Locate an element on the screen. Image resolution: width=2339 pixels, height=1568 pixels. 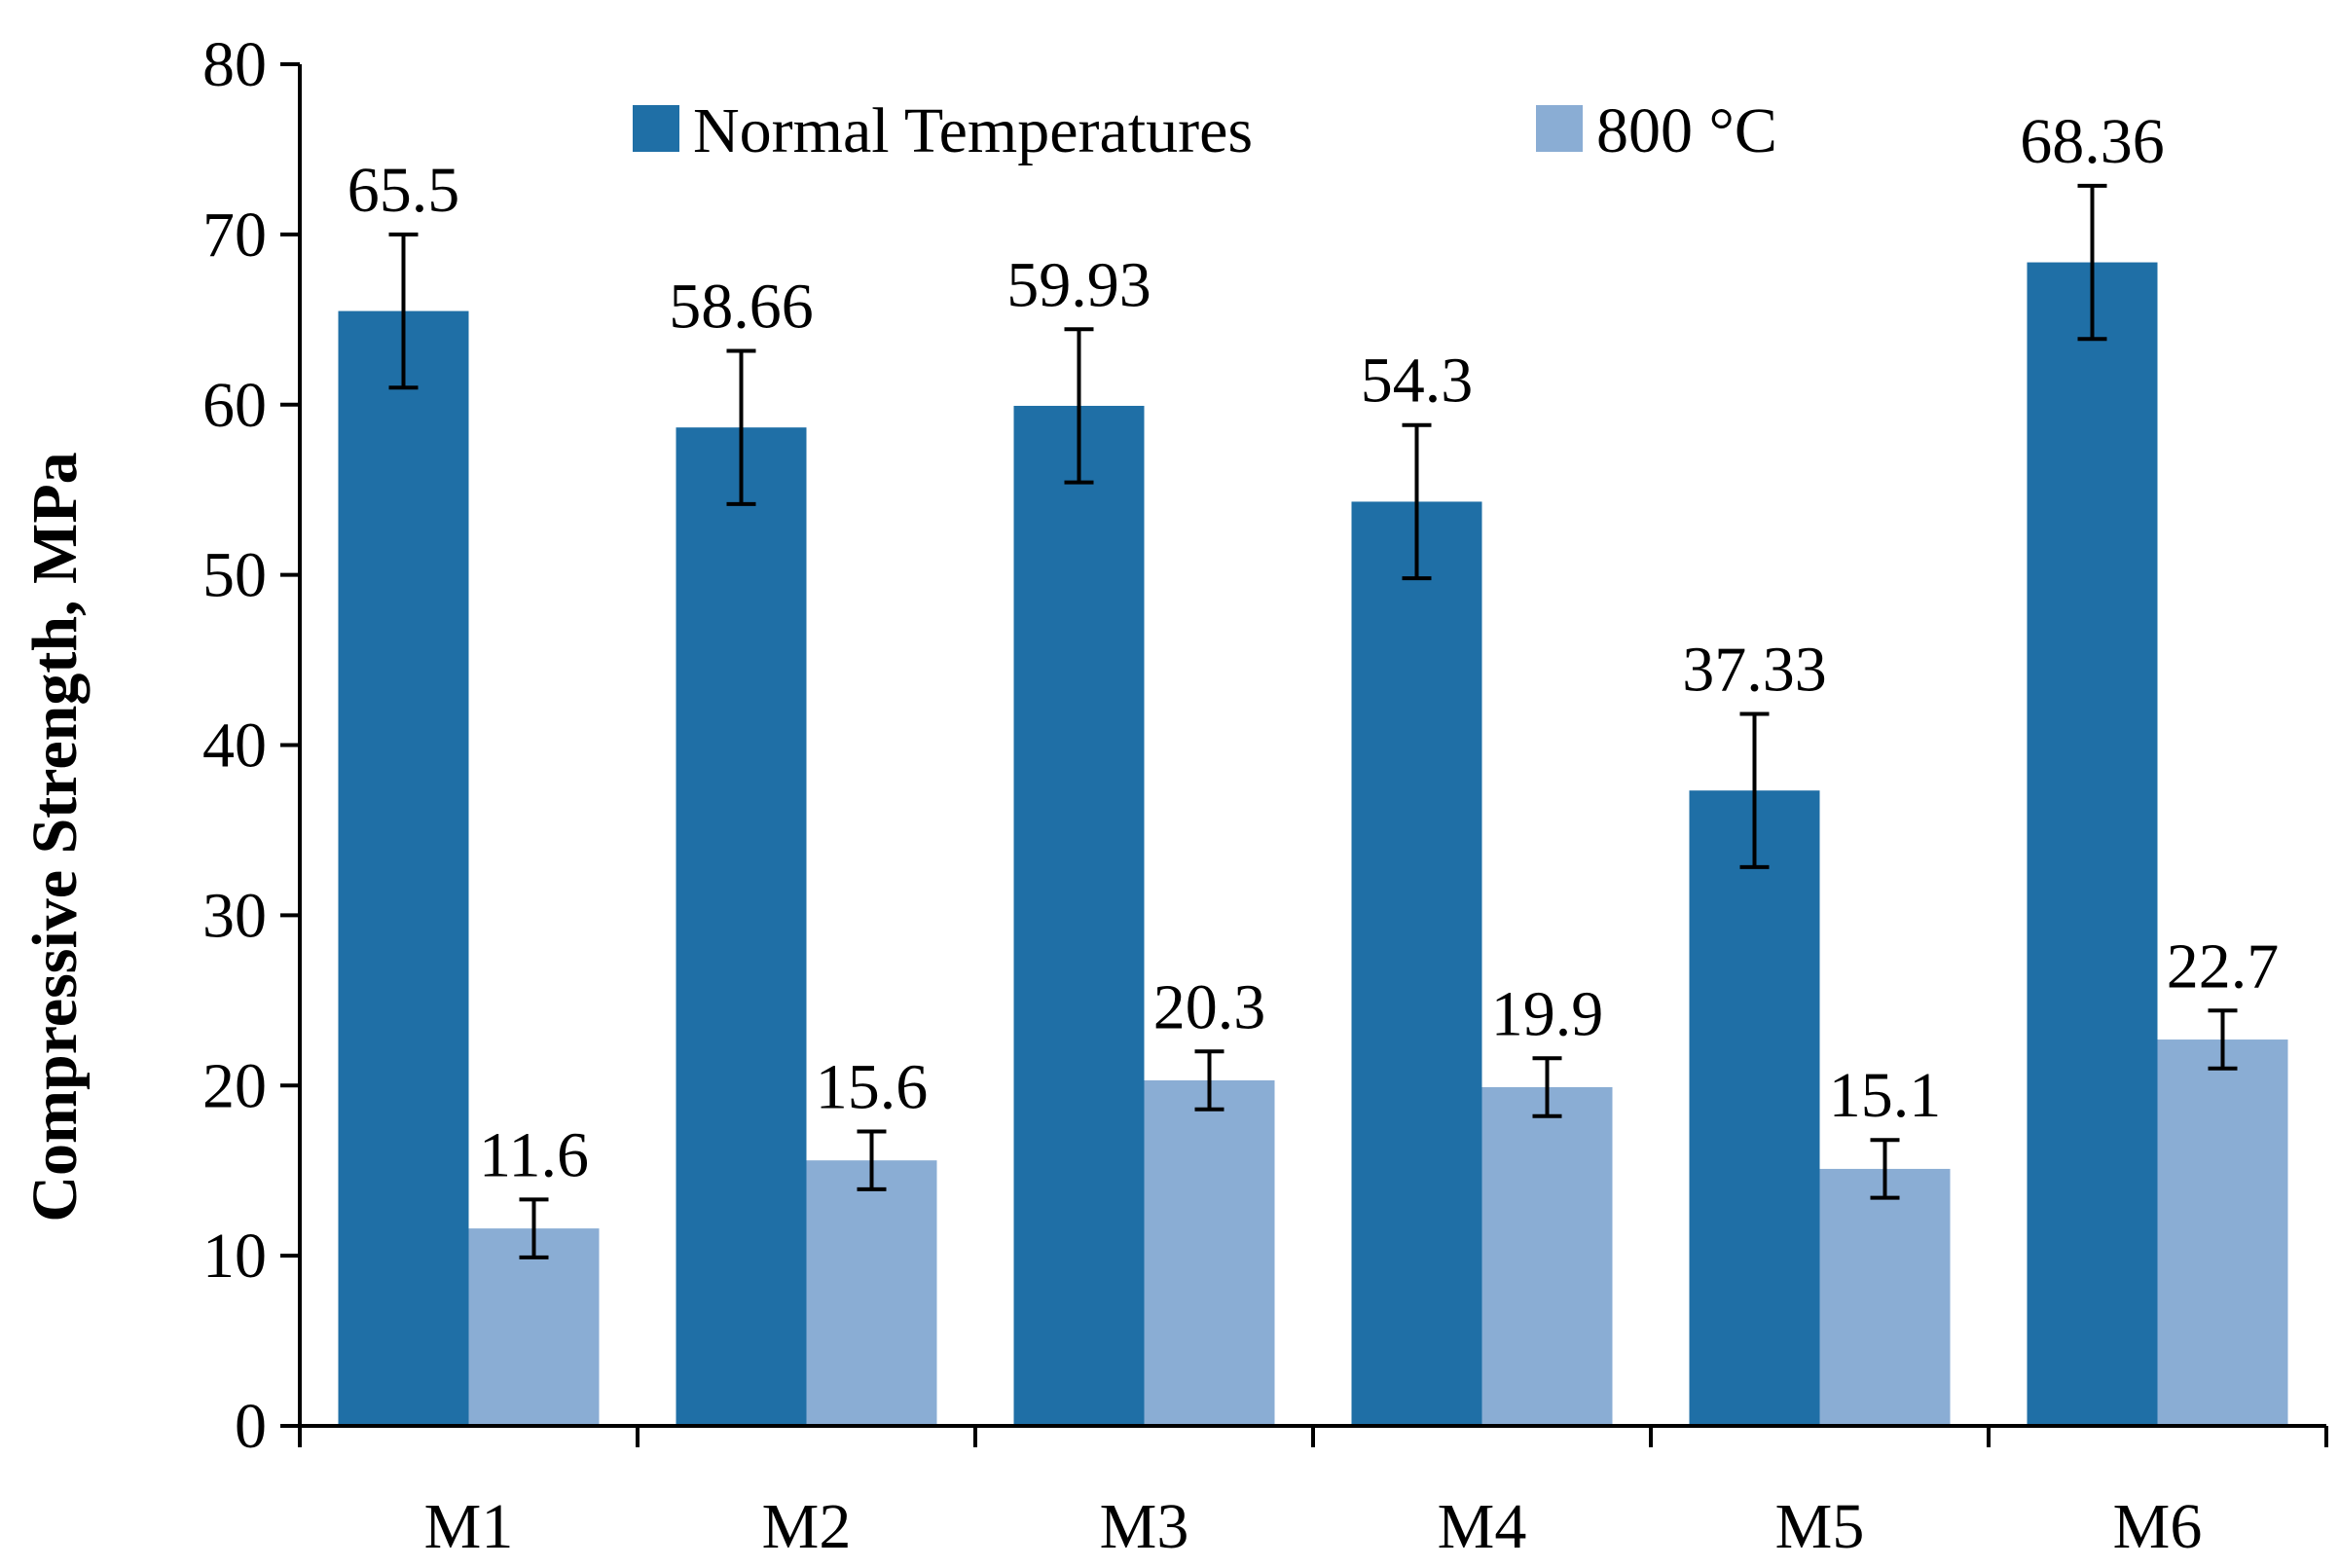
y-tick-label: 10 is located at coordinates (234, 1256).